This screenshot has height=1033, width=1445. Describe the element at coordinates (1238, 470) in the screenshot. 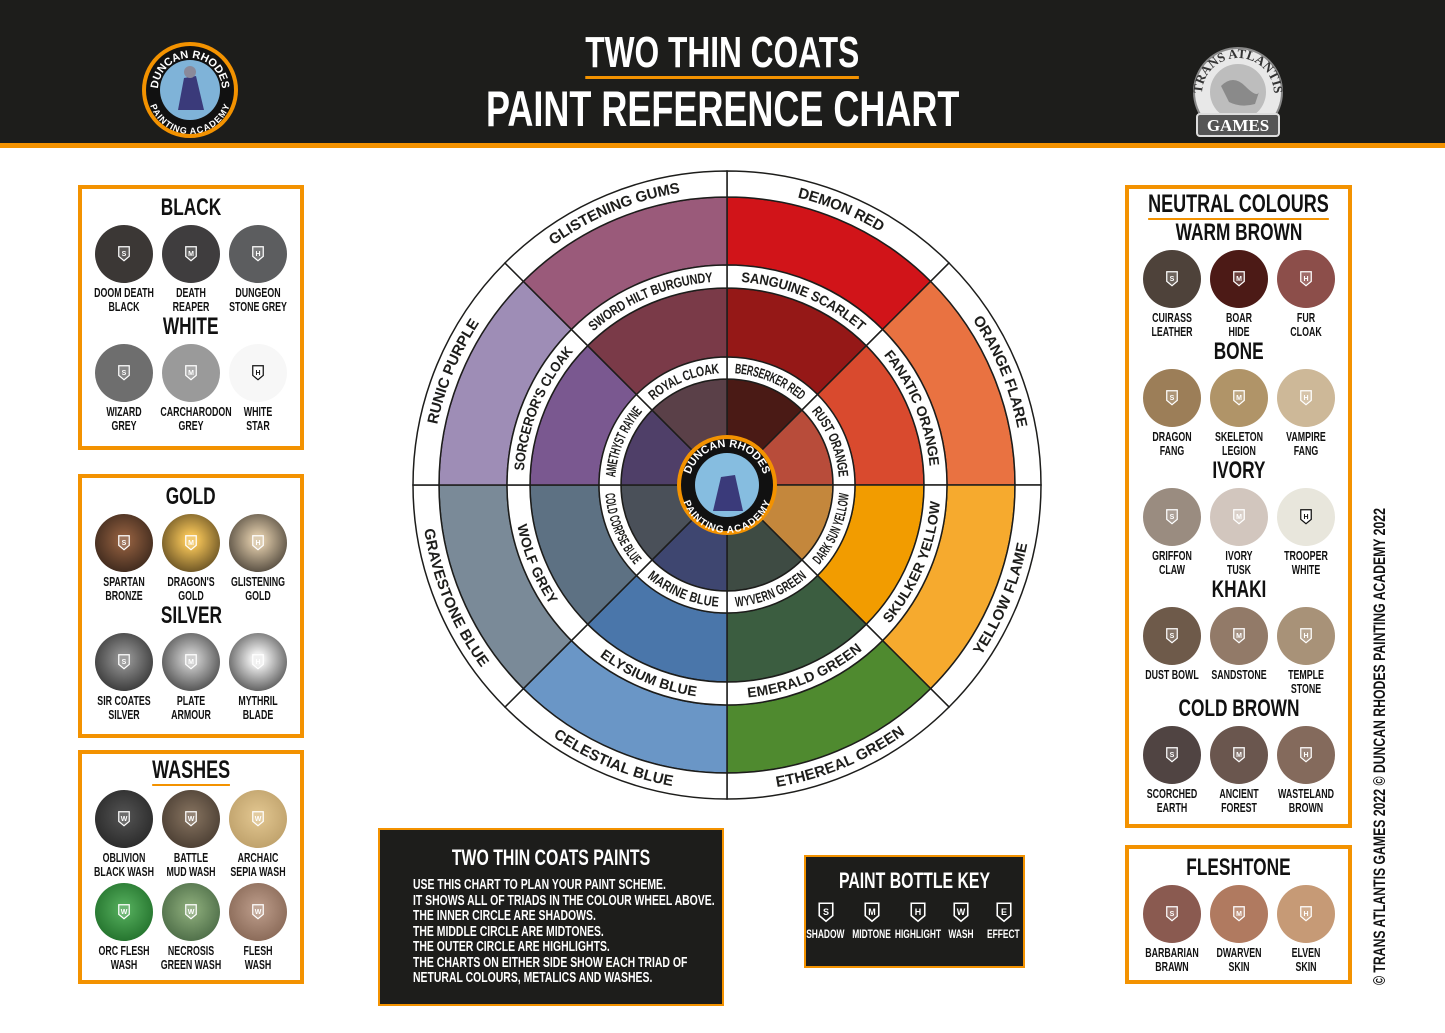

I see `group-title: IVORY` at that location.